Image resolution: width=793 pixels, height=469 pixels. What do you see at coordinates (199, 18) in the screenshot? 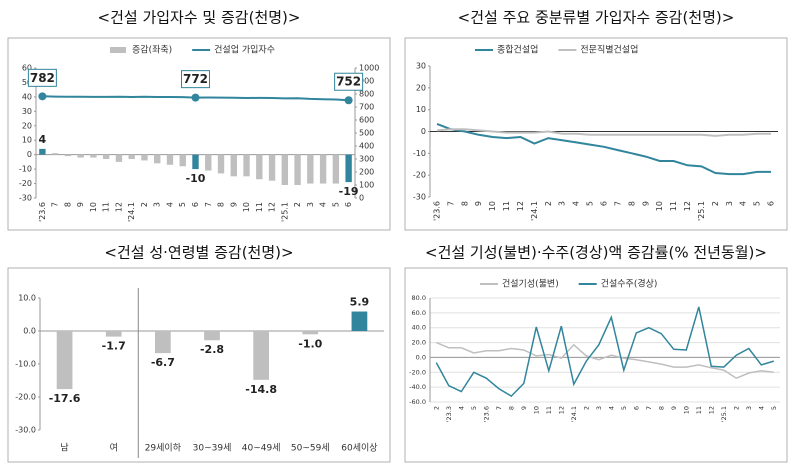
I see `chart-title: <건설 가입자수 및 증감(천명)>` at bounding box center [199, 18].